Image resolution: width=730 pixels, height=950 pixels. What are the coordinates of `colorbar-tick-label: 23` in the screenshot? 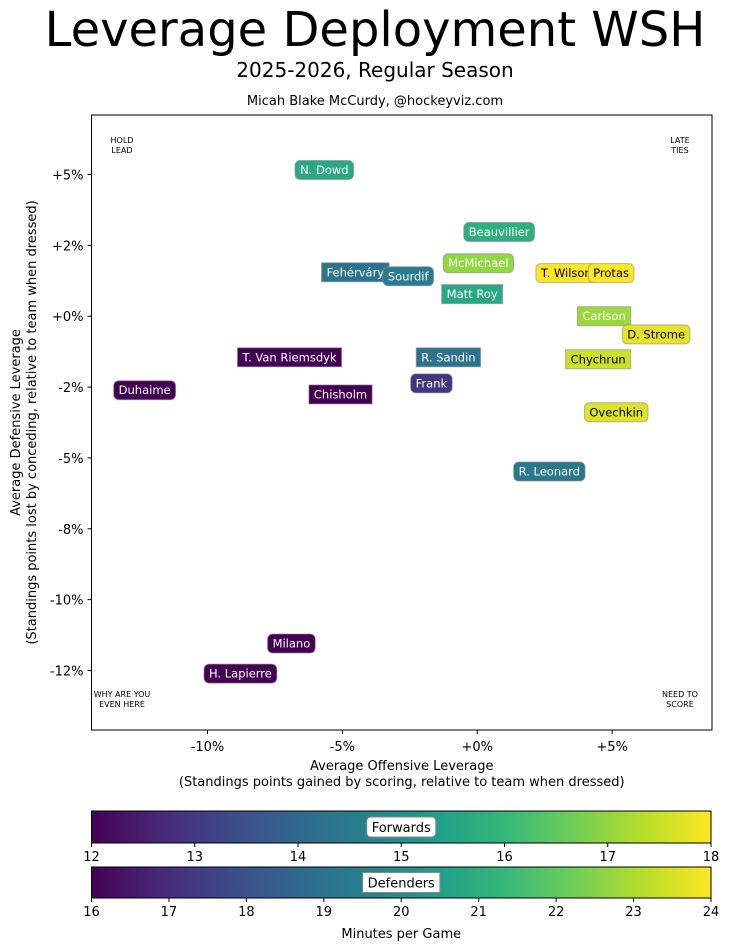 It's located at (633, 912).